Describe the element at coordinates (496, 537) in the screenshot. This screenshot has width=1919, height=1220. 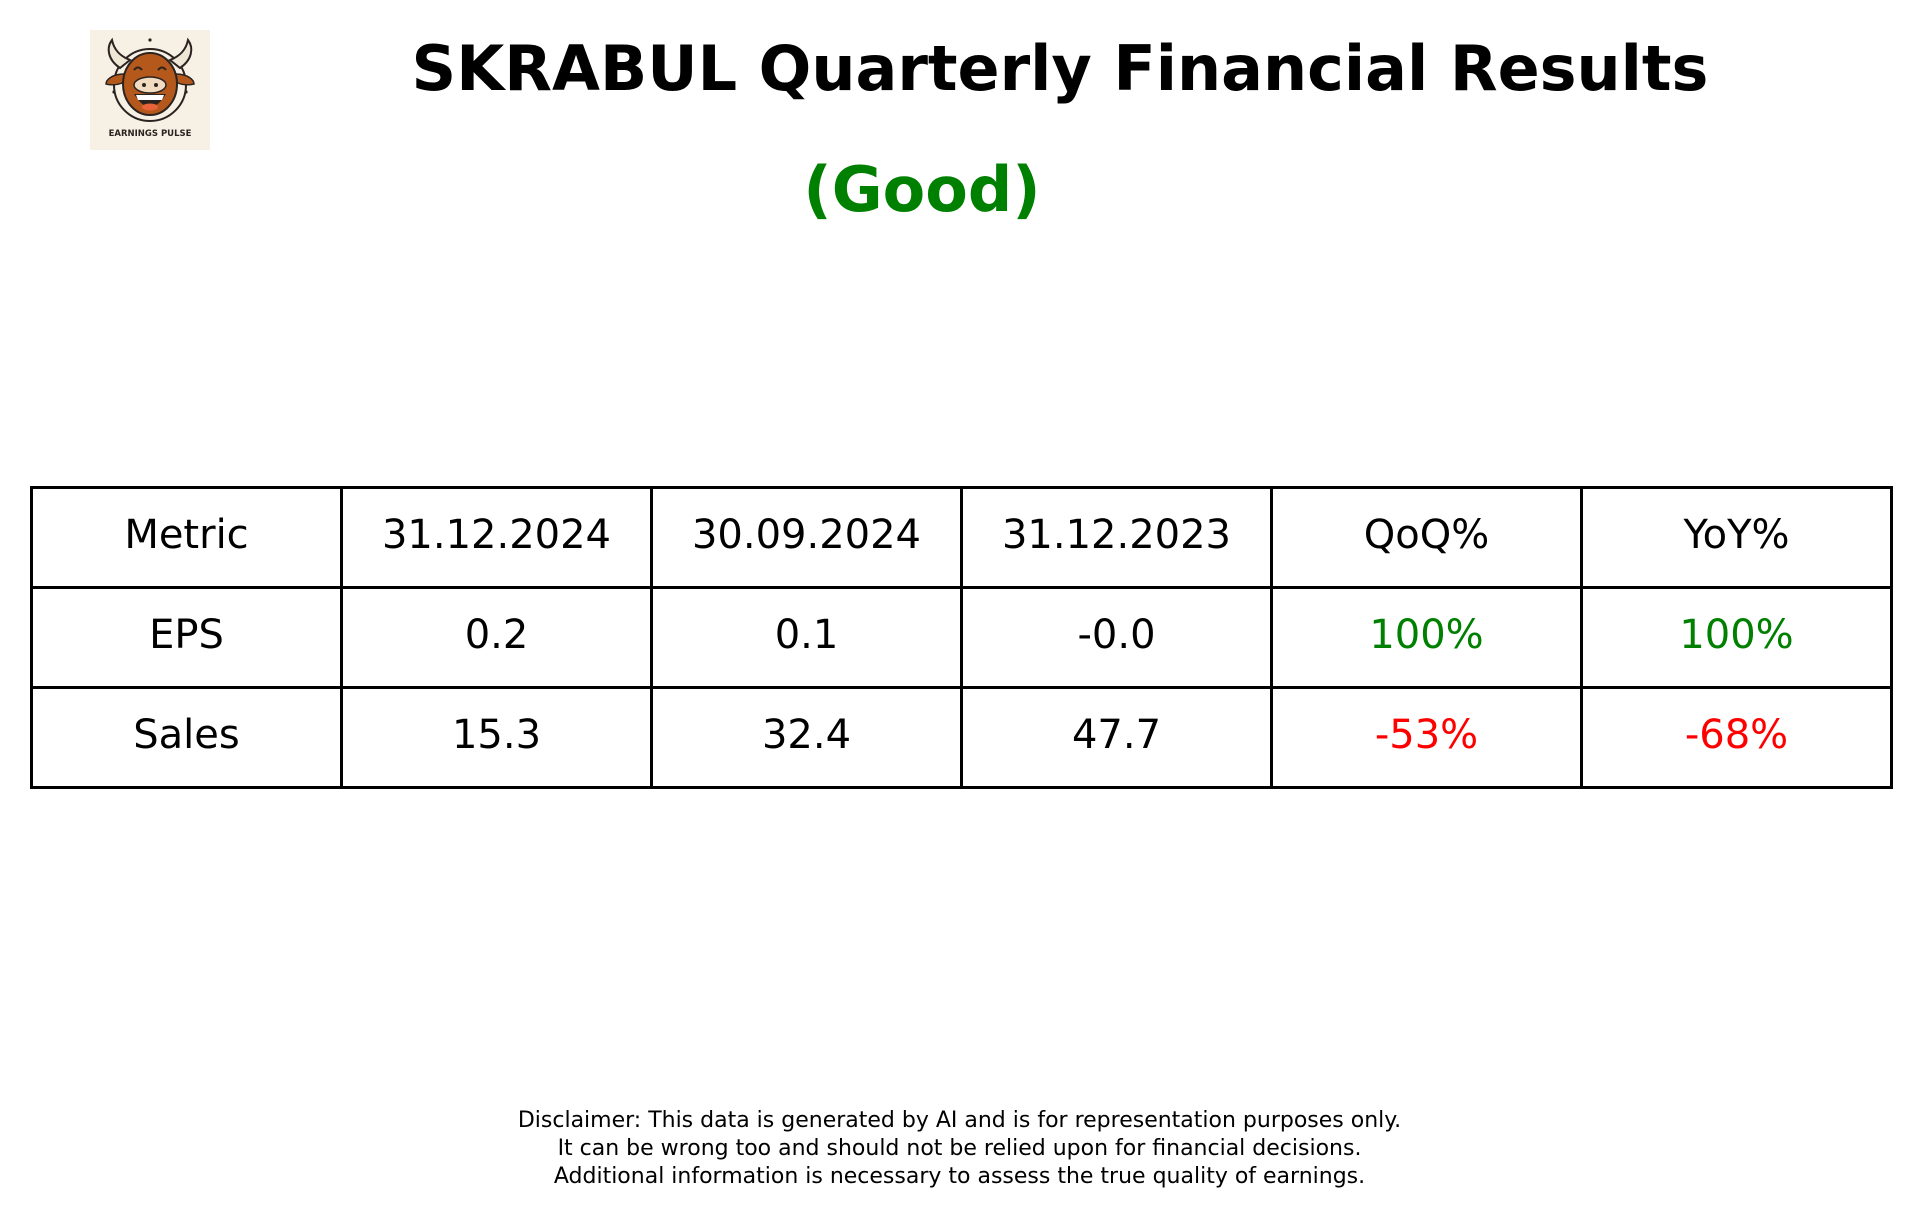
I see `column-header-current-quarter: 31.12.2024` at that location.